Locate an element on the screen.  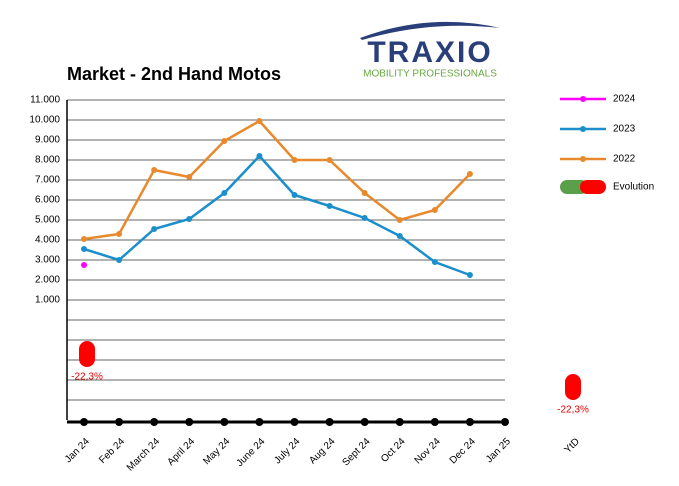
evolution-pill is located at coordinates (87, 354).